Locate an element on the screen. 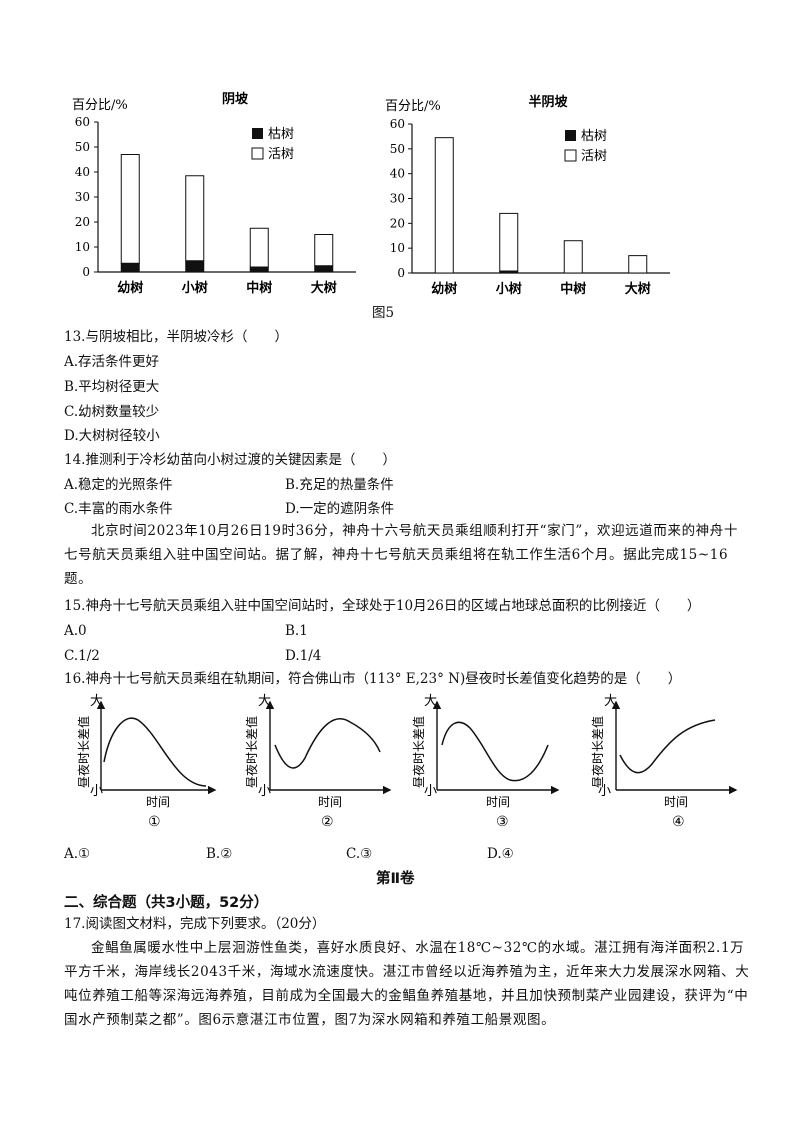 This screenshot has width=800, height=1132. q16-graph-3: 大 小 昼夜时长差值 时间 ③ is located at coordinates (485, 762).